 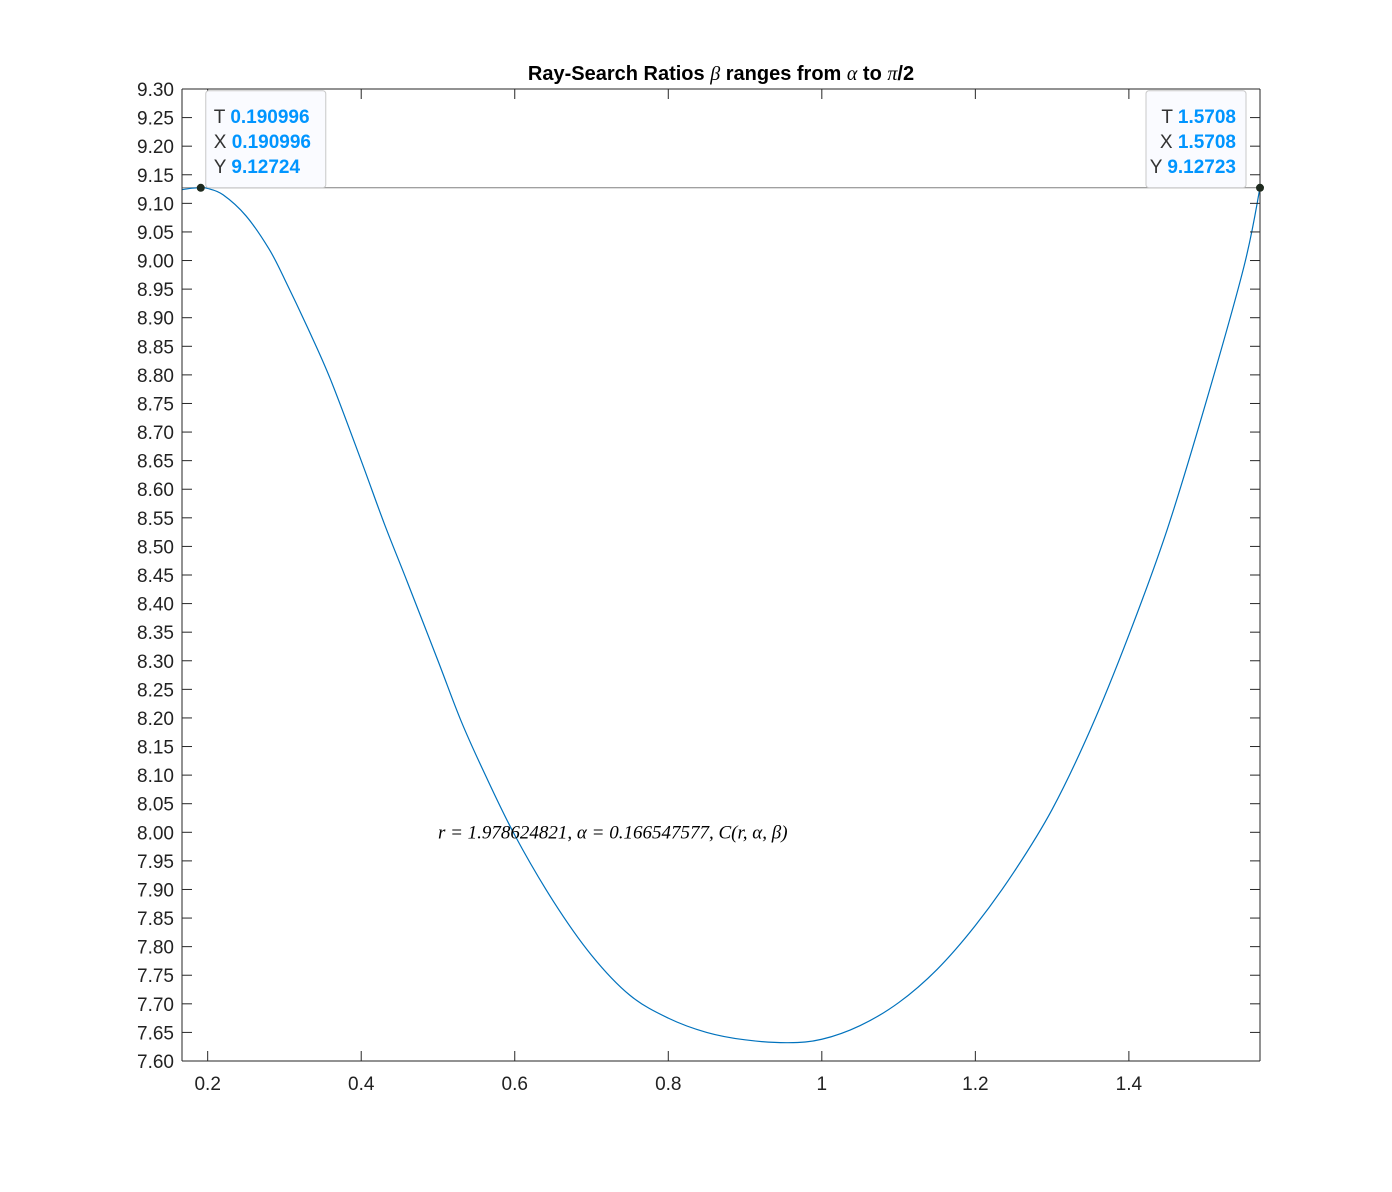 I want to click on datatip-row-x: X 0.190996, so click(x=262, y=142).